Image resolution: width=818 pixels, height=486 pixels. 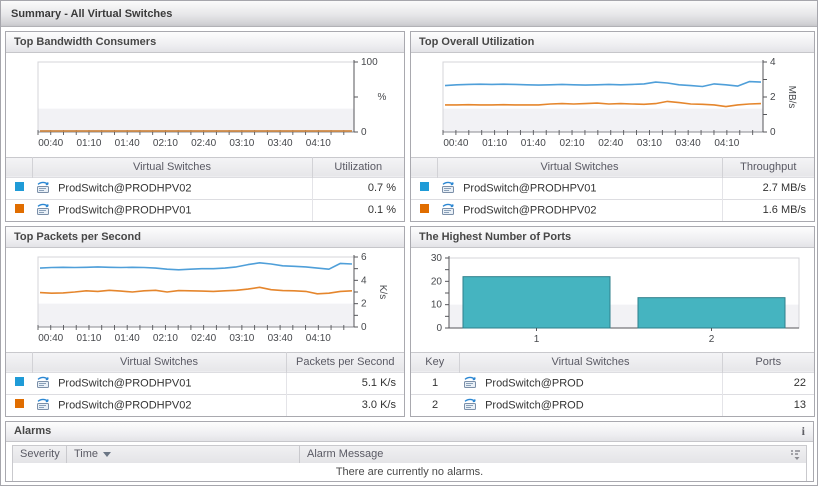 I want to click on alarms-title: Alarms, so click(x=33, y=431).